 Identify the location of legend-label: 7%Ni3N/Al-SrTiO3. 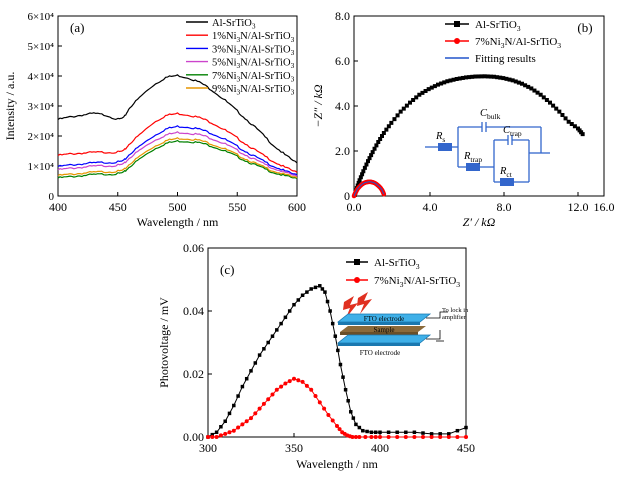
(253, 77).